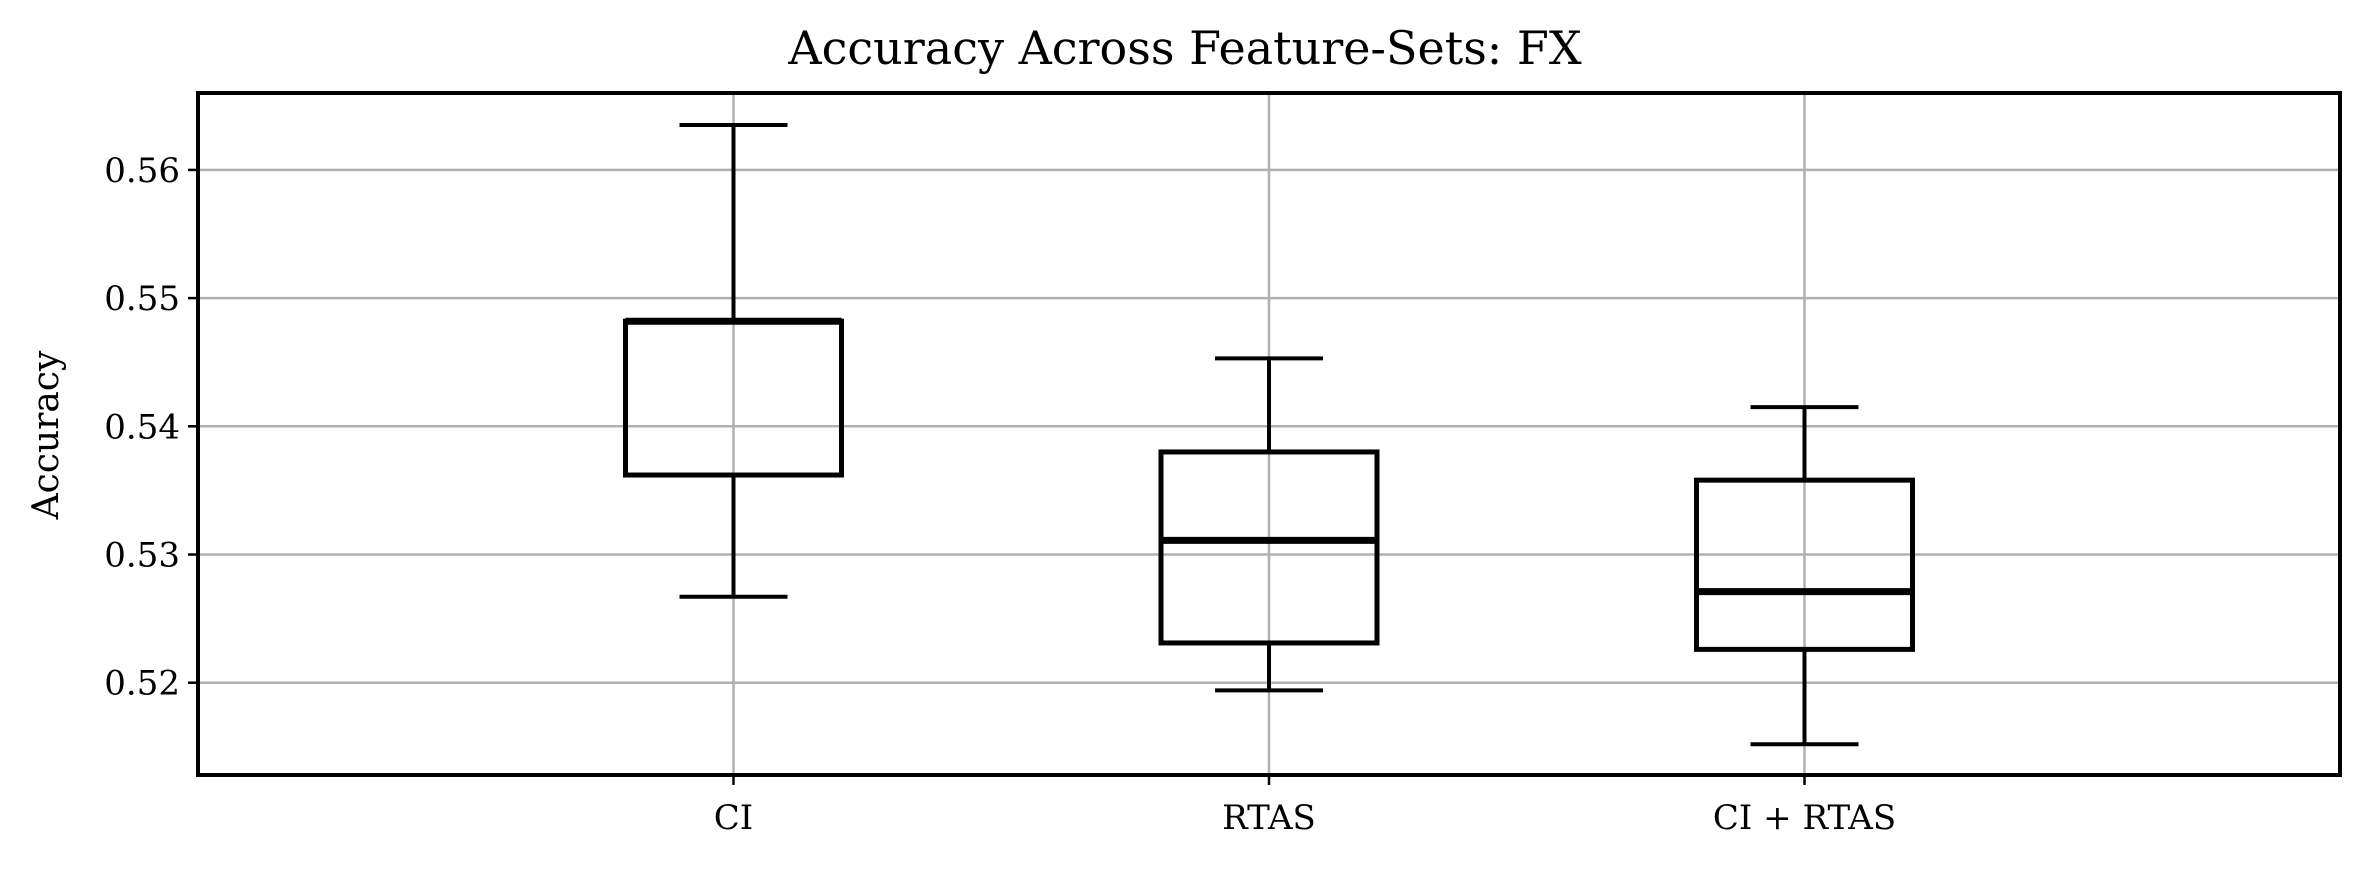 The image size is (2370, 870). Describe the element at coordinates (46, 435) in the screenshot. I see `y-axis-label: Accuracy` at that location.